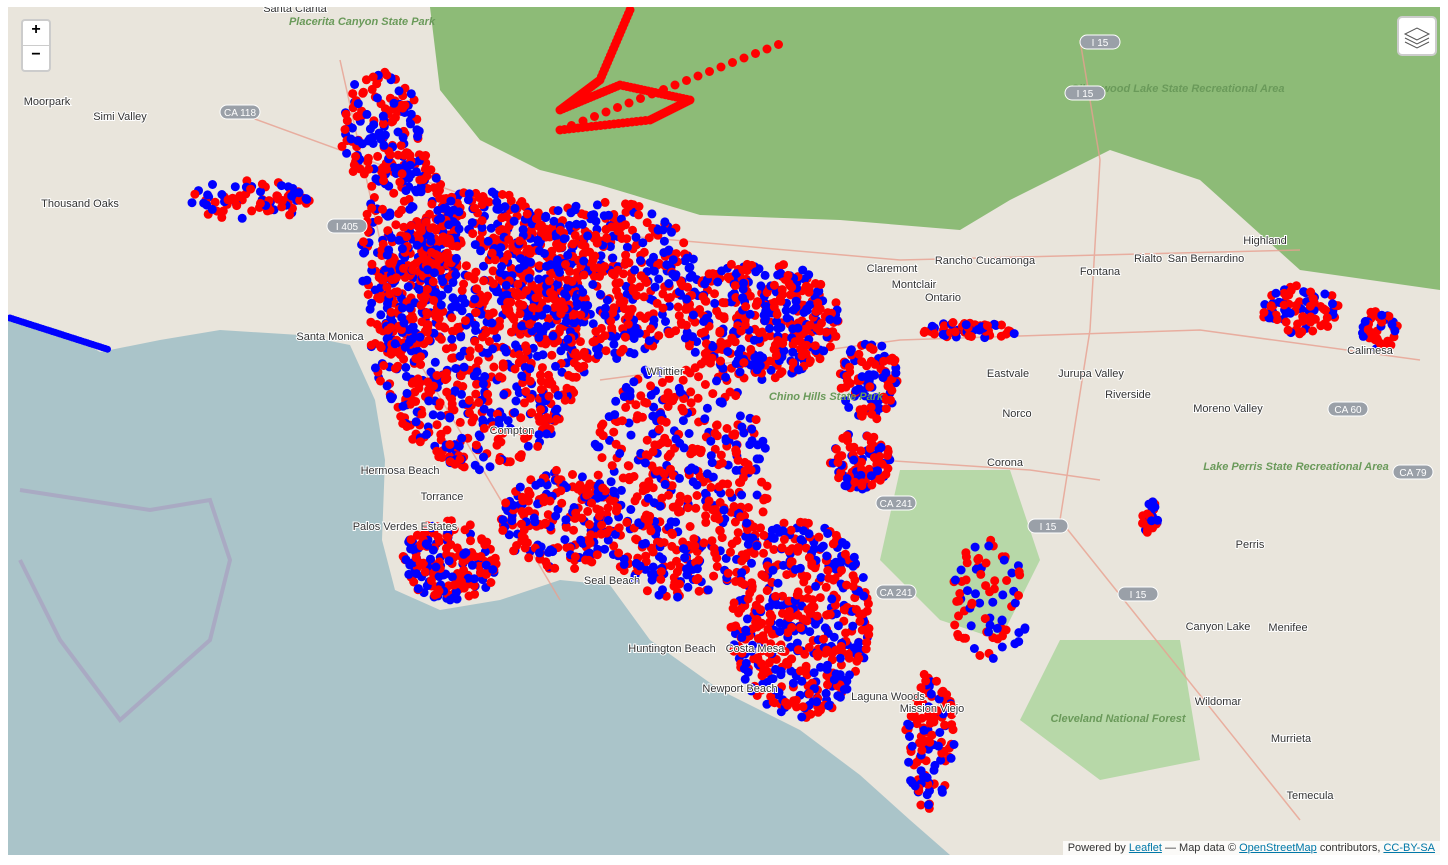 Image resolution: width=1448 pixels, height=865 pixels. What do you see at coordinates (1413, 473) in the screenshot?
I see `road-label: CA 79` at bounding box center [1413, 473].